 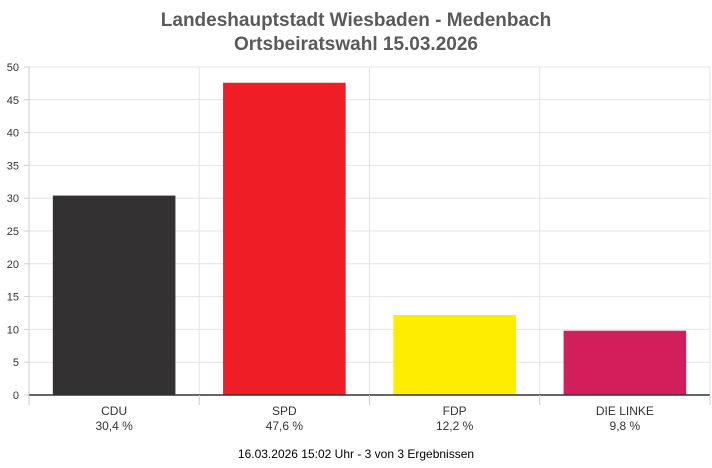 I want to click on y-tick-label: 30, so click(x=13, y=199).